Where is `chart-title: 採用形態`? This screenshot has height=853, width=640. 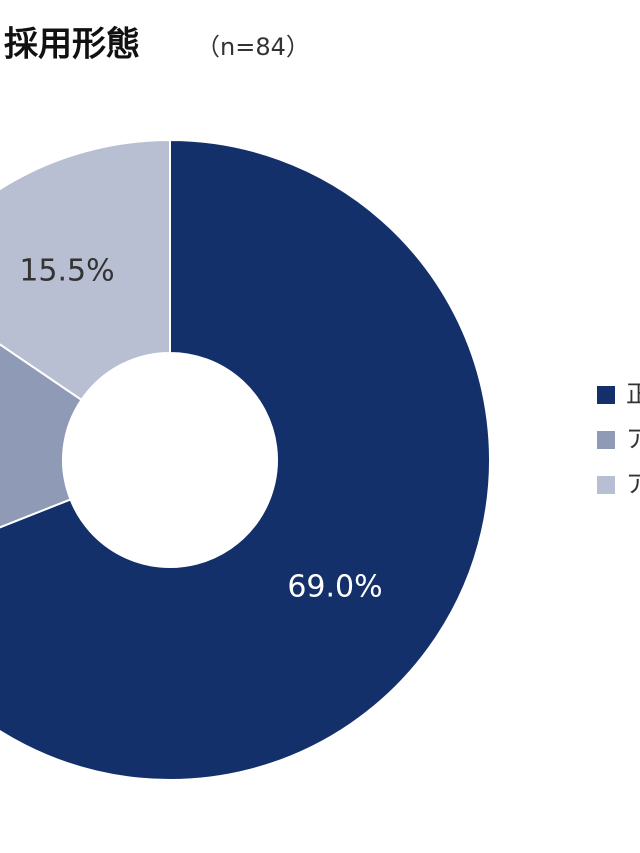 chart-title: 採用形態 is located at coordinates (72, 45).